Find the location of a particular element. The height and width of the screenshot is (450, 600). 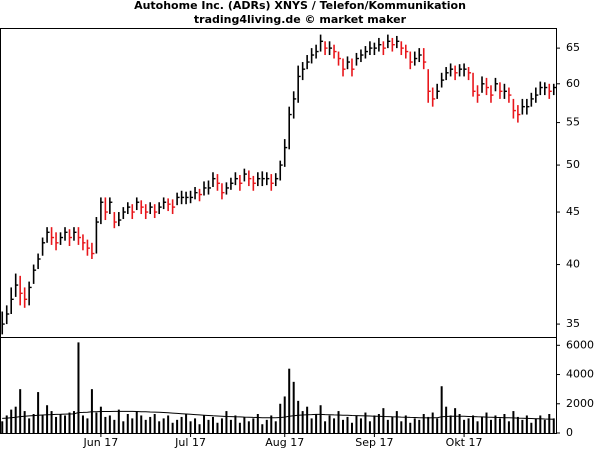

x-tick-label: Okt 17 is located at coordinates (464, 442).